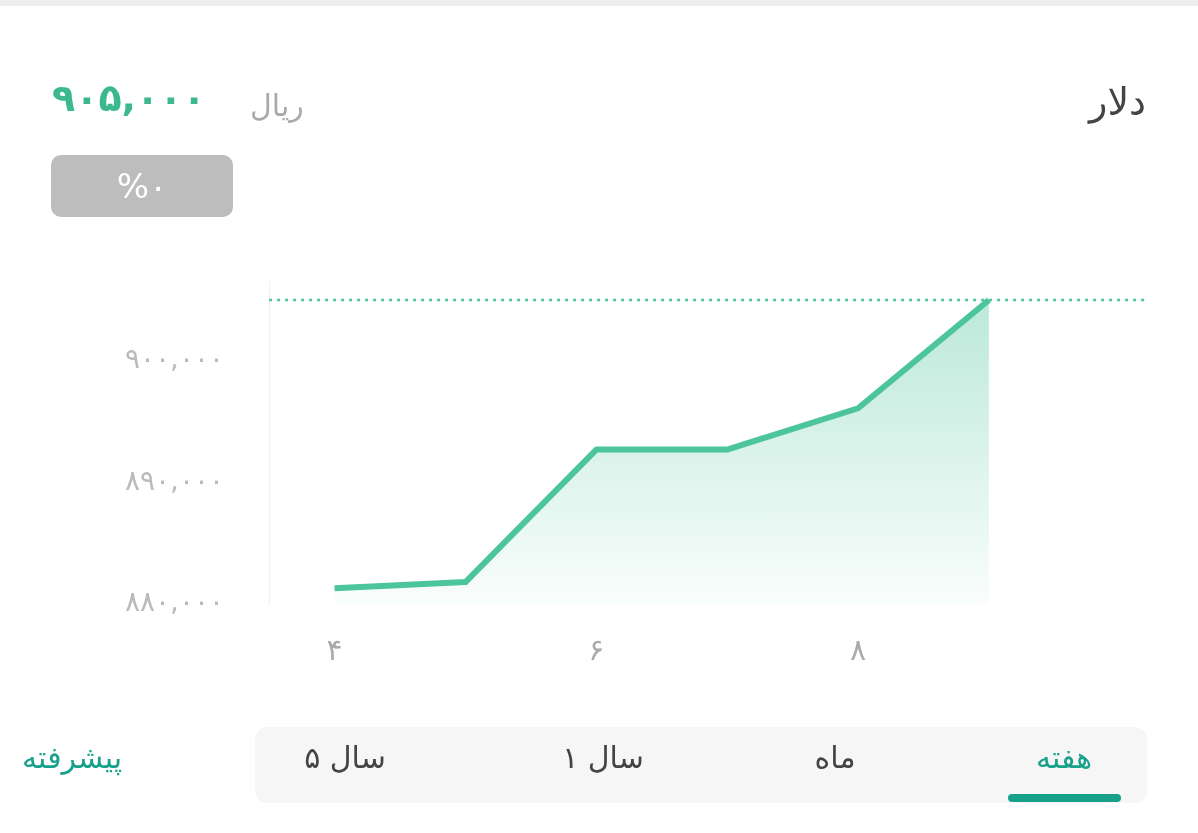 The width and height of the screenshot is (1198, 833). Describe the element at coordinates (72, 757) in the screenshot. I see `text: پیشرفته` at that location.